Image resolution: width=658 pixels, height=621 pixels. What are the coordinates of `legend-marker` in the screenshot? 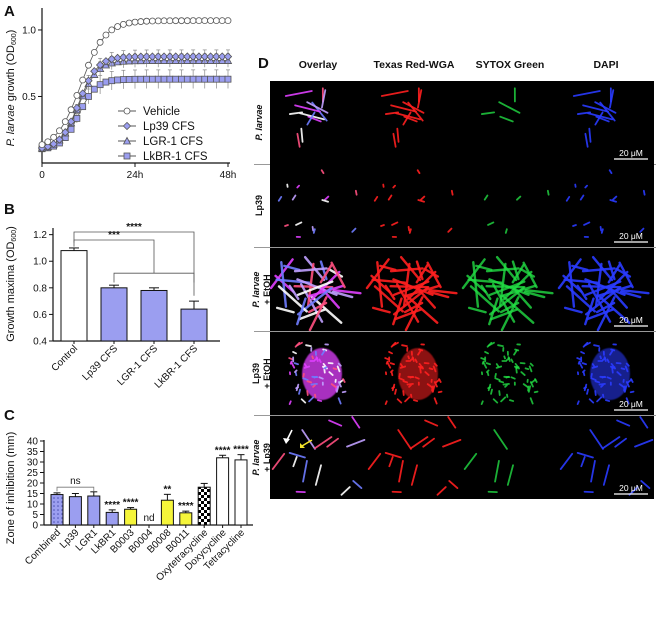 It's located at (127, 156).